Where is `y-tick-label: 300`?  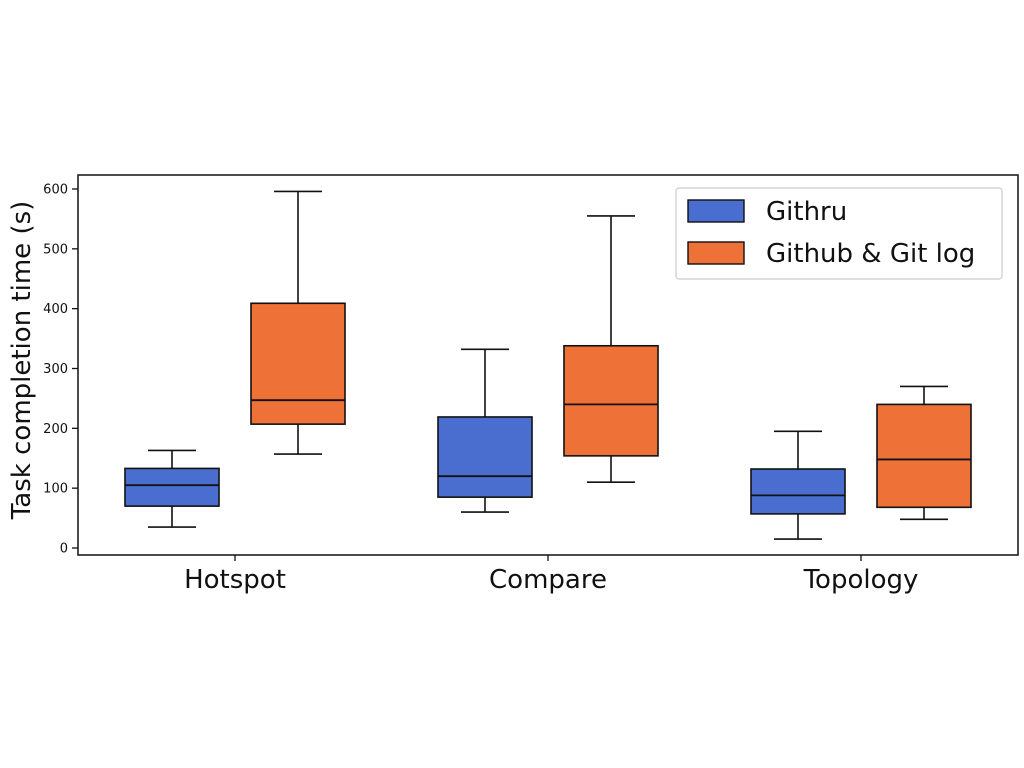 y-tick-label: 300 is located at coordinates (55, 369).